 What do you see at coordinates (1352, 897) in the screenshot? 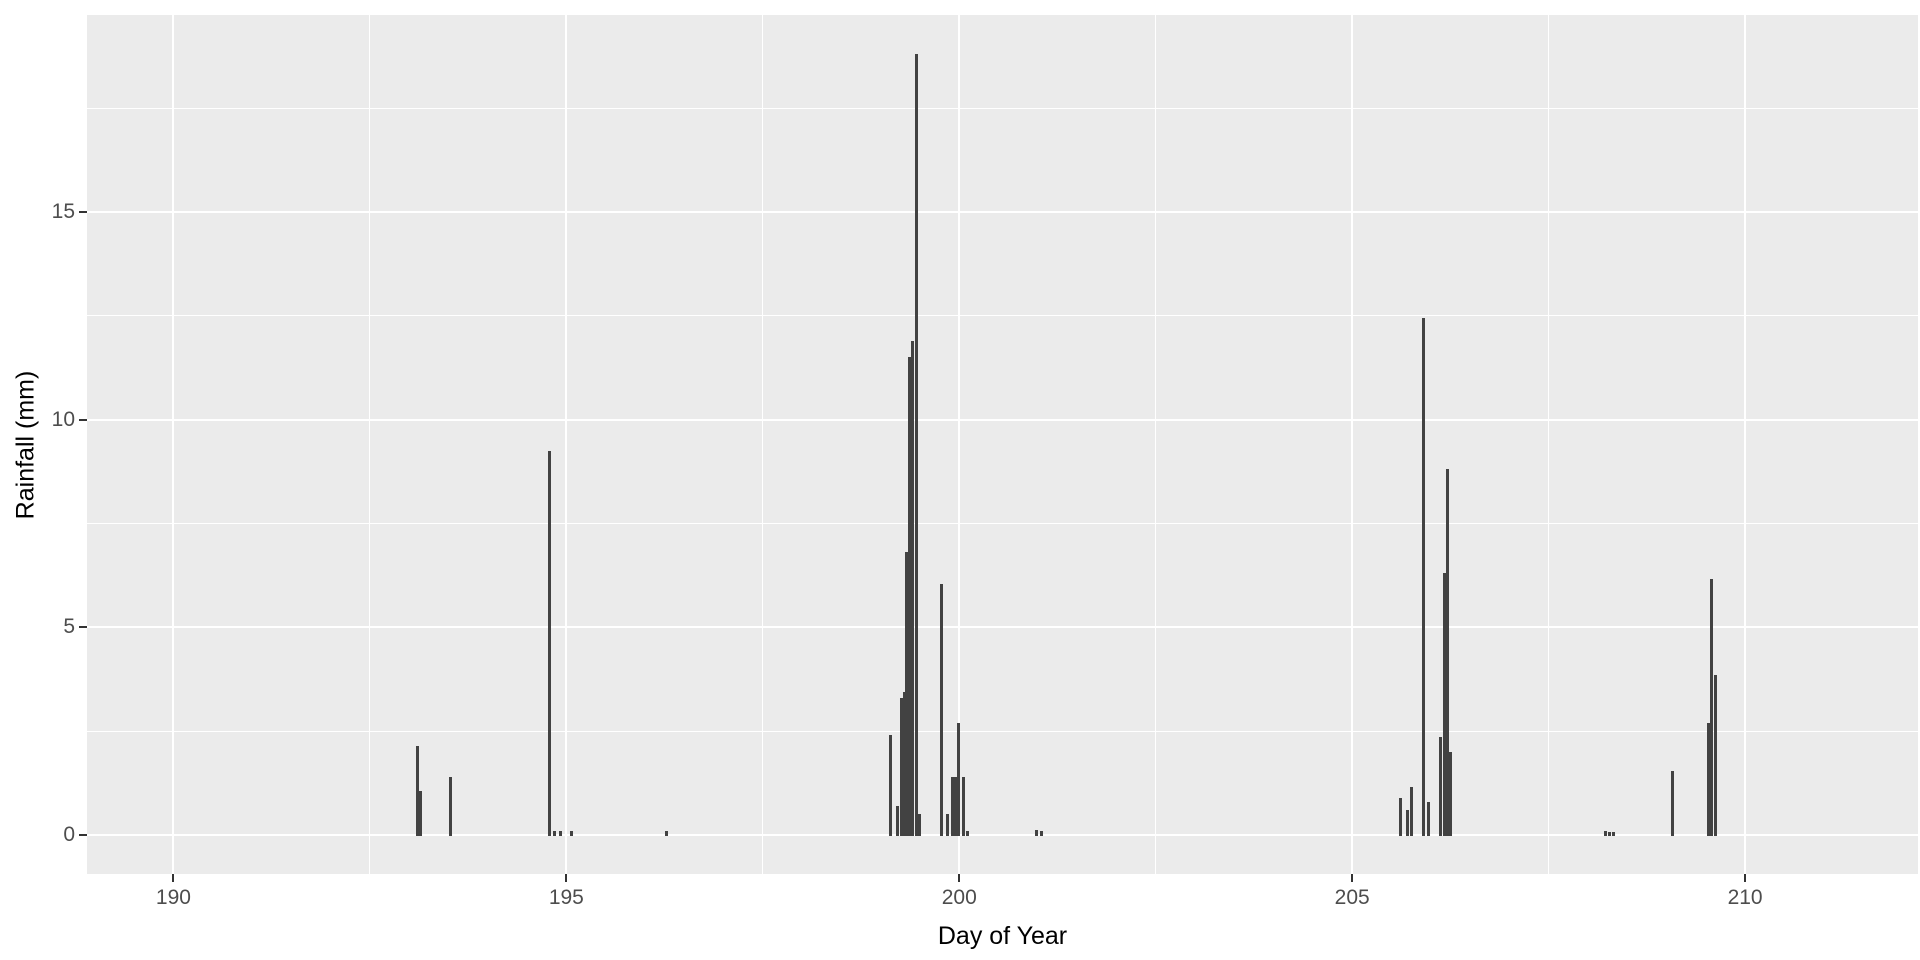
I see `x-tick-label: 205` at bounding box center [1352, 897].